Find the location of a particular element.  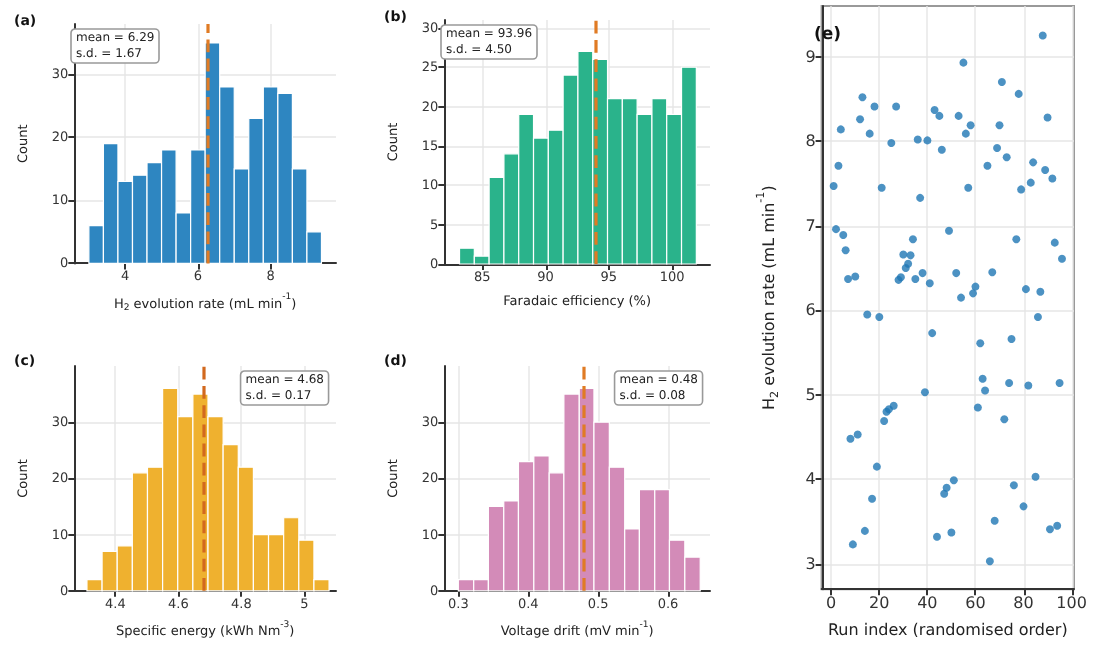

x-tick-label: 80 is located at coordinates (1023, 603).